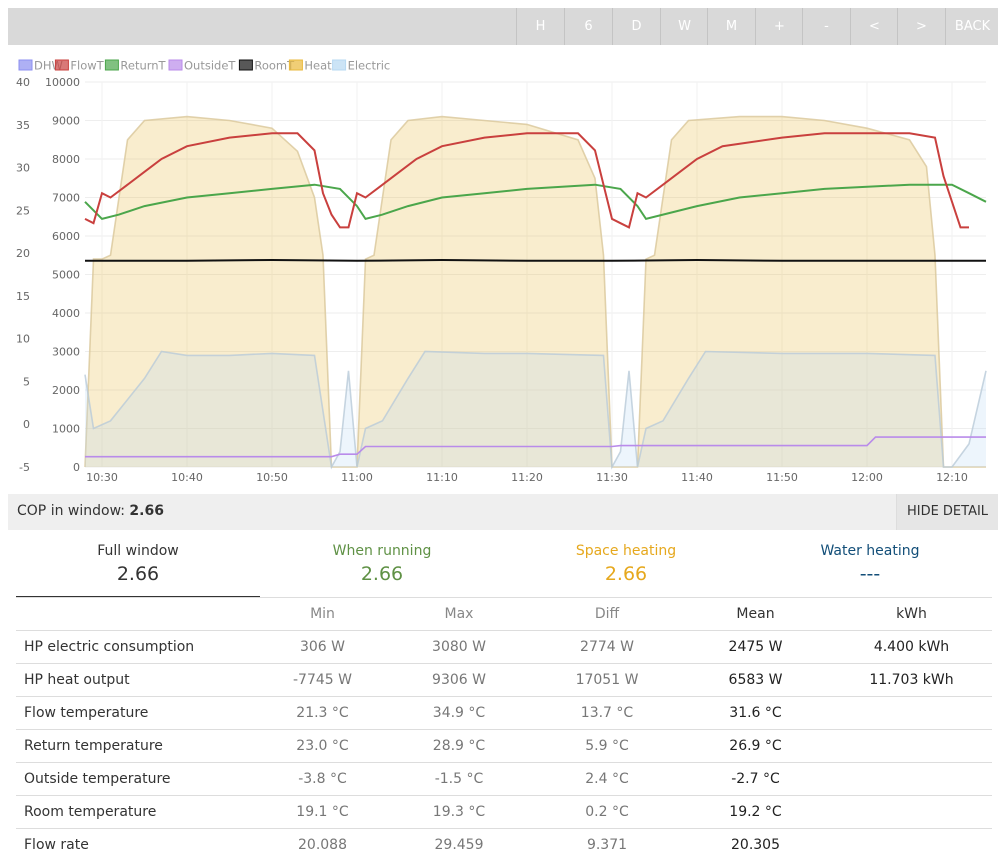  Describe the element at coordinates (921, 26) in the screenshot. I see `pan-right-button: >` at that location.